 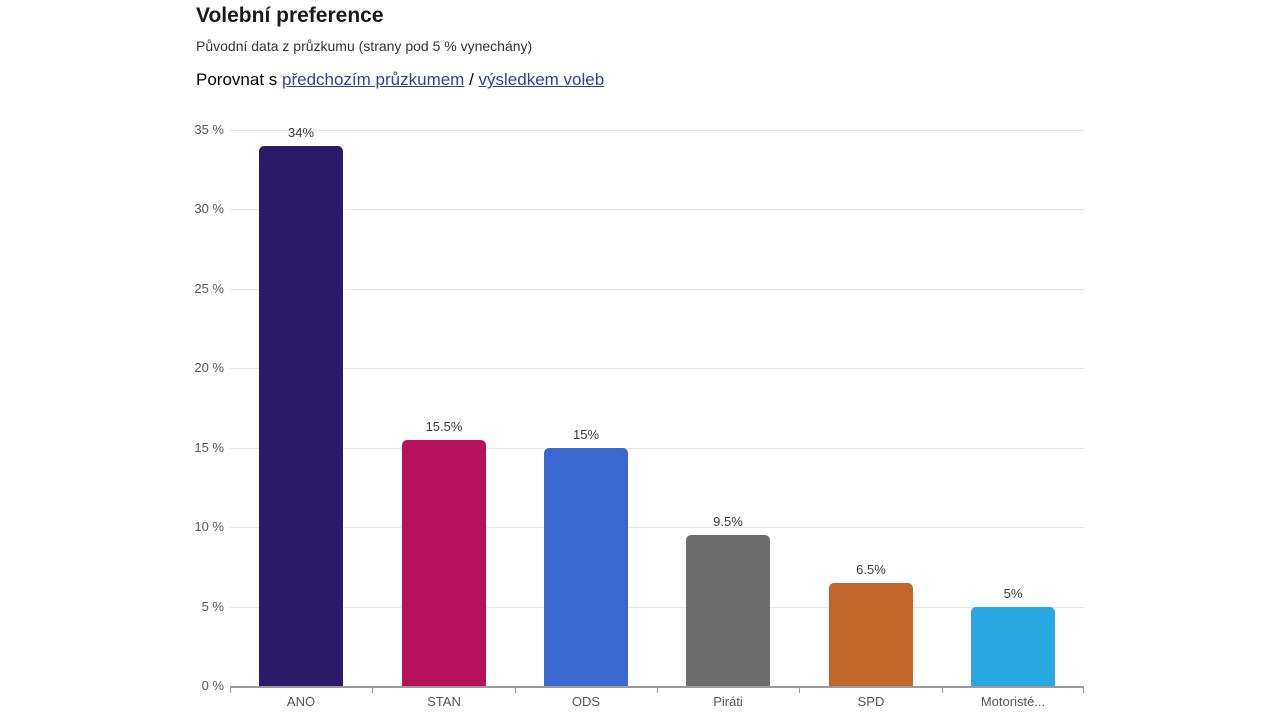 I want to click on bar-value-label: 5%, so click(x=1013, y=593).